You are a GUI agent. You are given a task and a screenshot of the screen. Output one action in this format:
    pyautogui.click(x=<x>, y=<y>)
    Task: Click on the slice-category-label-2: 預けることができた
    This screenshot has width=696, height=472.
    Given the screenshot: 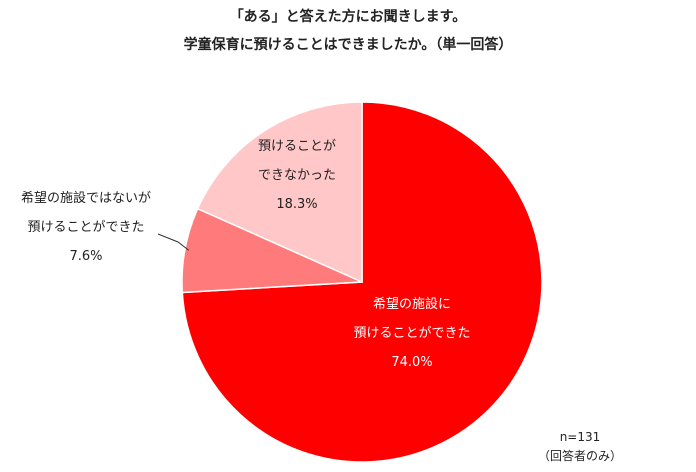 What is the action you would take?
    pyautogui.click(x=85, y=227)
    